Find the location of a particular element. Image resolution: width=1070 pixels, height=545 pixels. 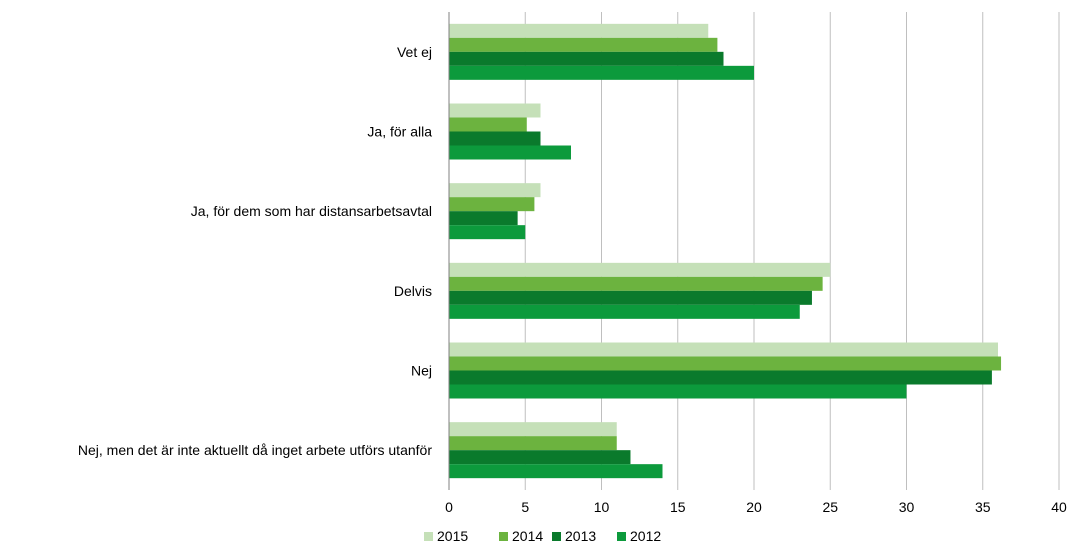

x-tick-label: 15 is located at coordinates (678, 507).